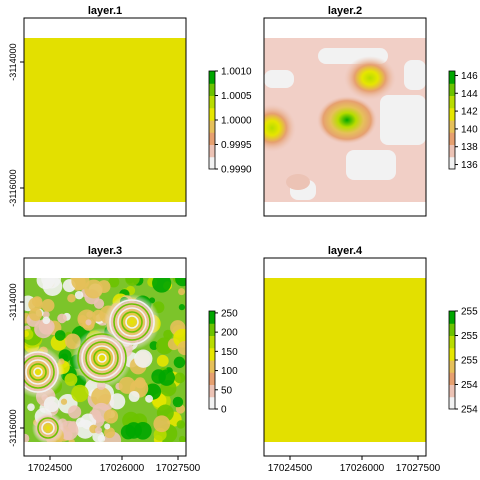 This screenshot has height=480, width=480. What do you see at coordinates (345, 251) in the screenshot?
I see `panel-title: layer.4` at bounding box center [345, 251].